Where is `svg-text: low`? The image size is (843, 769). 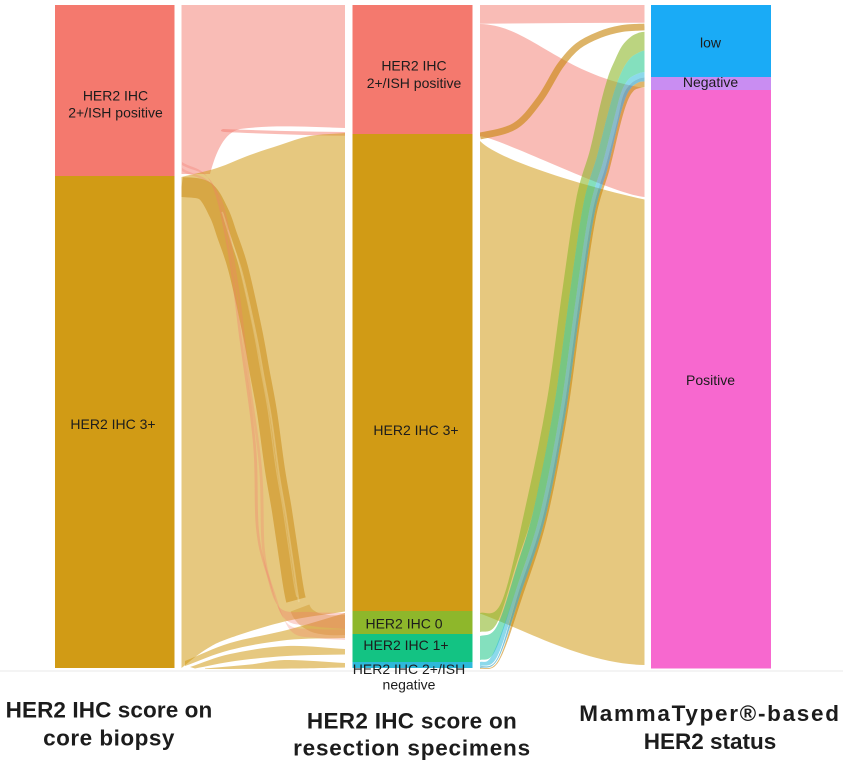 svg-text: low is located at coordinates (711, 43).